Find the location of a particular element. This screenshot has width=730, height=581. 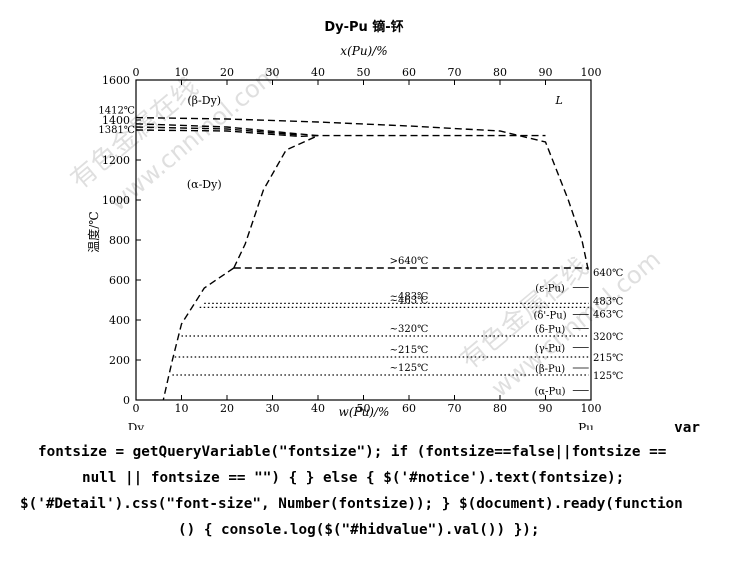

bottom-tick-label: 40 is located at coordinates (318, 408).